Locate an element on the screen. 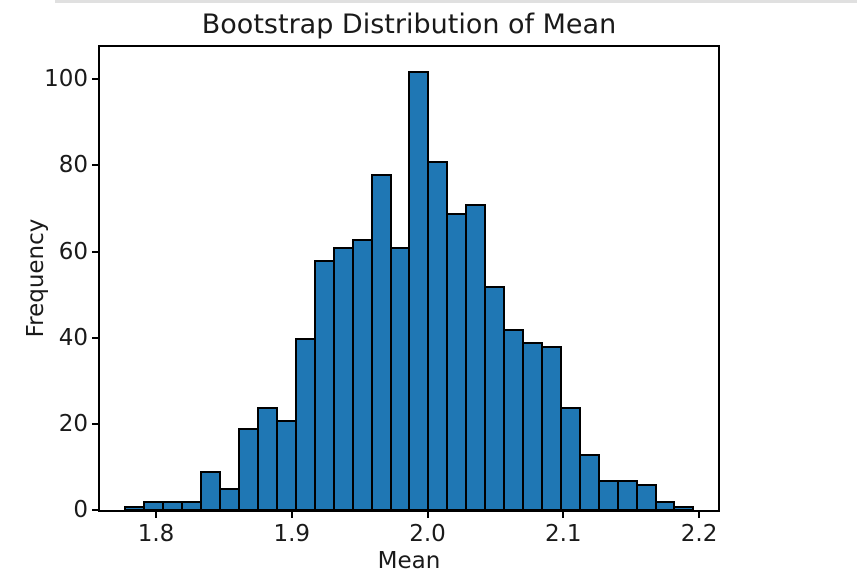 Image resolution: width=857 pixels, height=578 pixels. chart-title: Bootstrap Distribution of Mean is located at coordinates (409, 24).